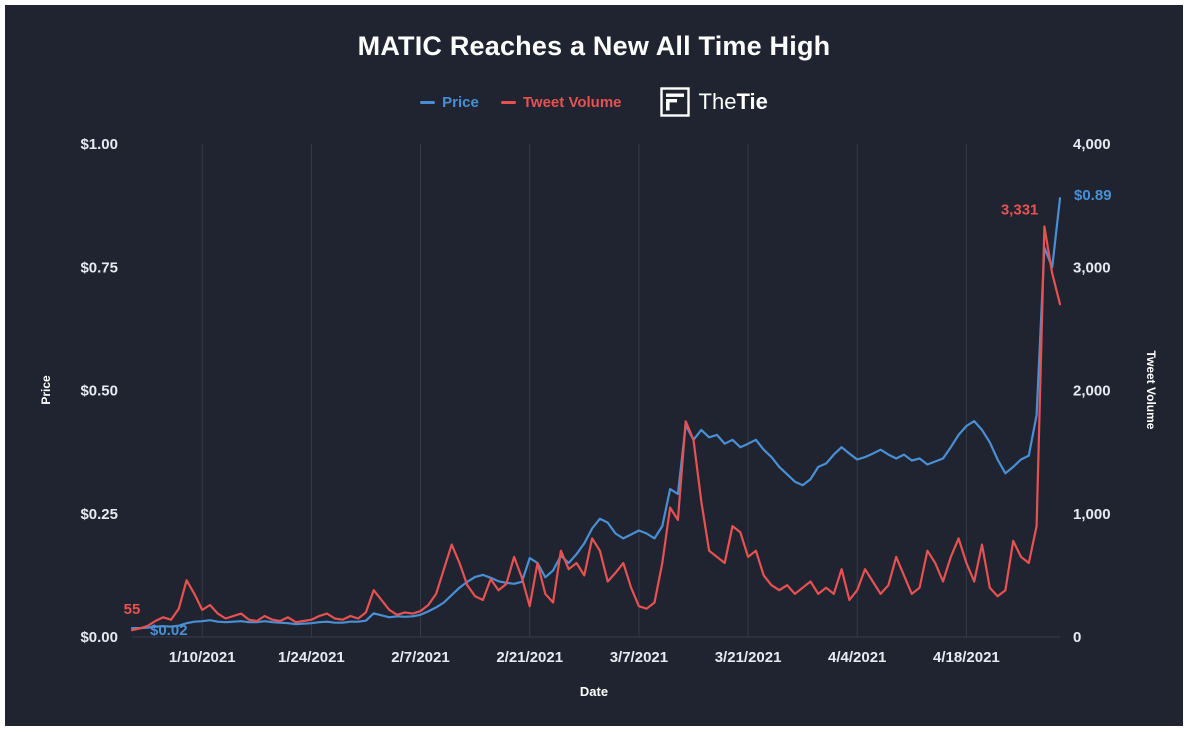  What do you see at coordinates (99, 144) in the screenshot?
I see `y-tick-label-left: $1.00` at bounding box center [99, 144].